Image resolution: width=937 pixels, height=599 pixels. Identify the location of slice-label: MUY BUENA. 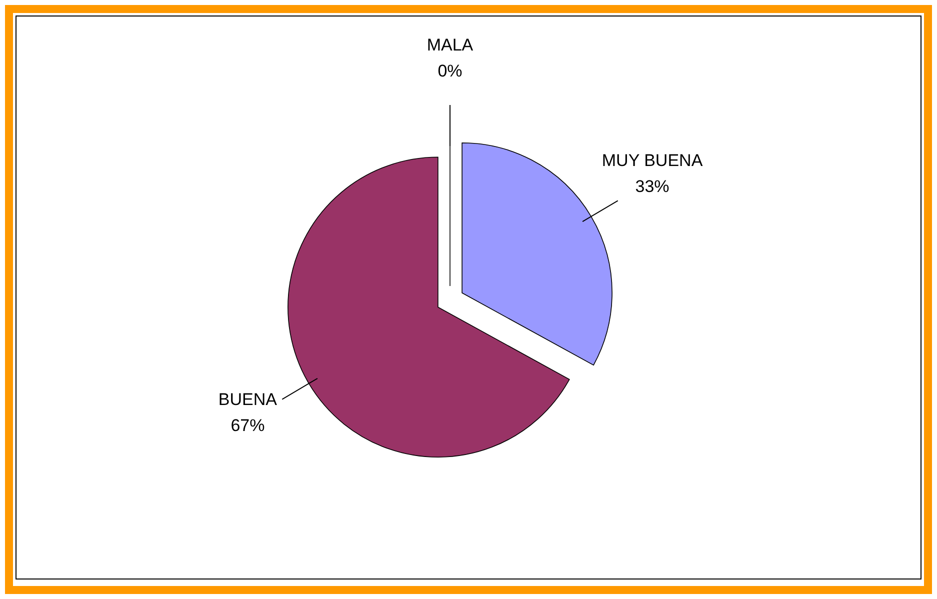
(653, 160).